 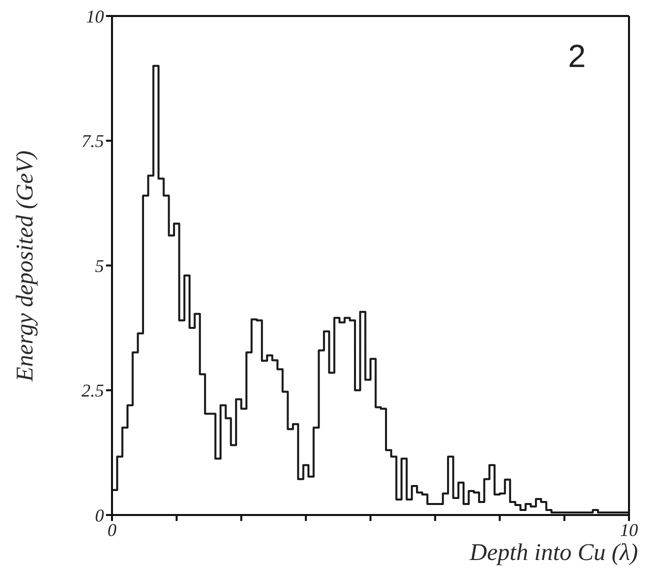 I want to click on y-tick-label: 10, so click(x=95, y=16).